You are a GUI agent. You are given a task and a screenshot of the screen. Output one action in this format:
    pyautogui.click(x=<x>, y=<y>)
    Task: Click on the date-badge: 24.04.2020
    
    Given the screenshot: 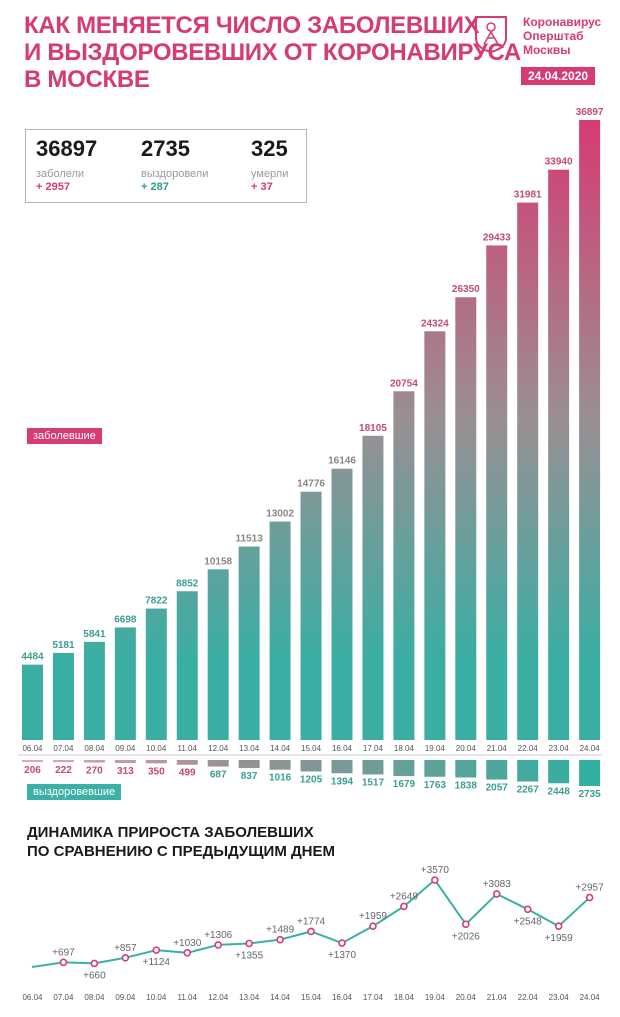 What is the action you would take?
    pyautogui.click(x=558, y=76)
    